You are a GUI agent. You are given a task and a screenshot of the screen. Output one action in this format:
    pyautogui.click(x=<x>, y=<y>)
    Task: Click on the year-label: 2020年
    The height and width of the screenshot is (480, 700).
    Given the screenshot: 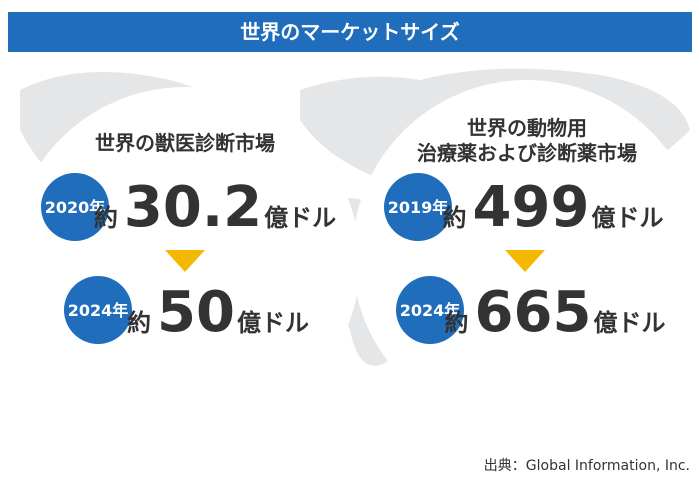 What is the action you would take?
    pyautogui.click(x=75, y=207)
    